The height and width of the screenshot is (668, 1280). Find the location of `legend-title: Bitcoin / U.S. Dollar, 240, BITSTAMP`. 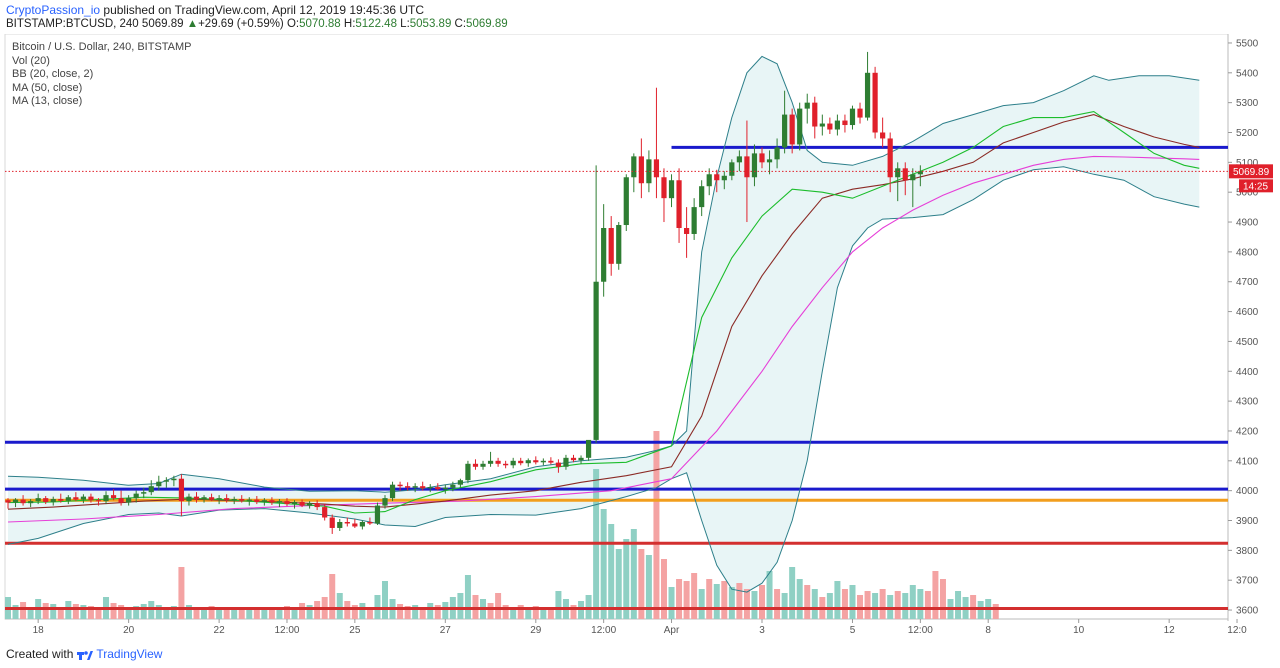

legend-title: Bitcoin / U.S. Dollar, 240, BITSTAMP is located at coordinates (102, 47).